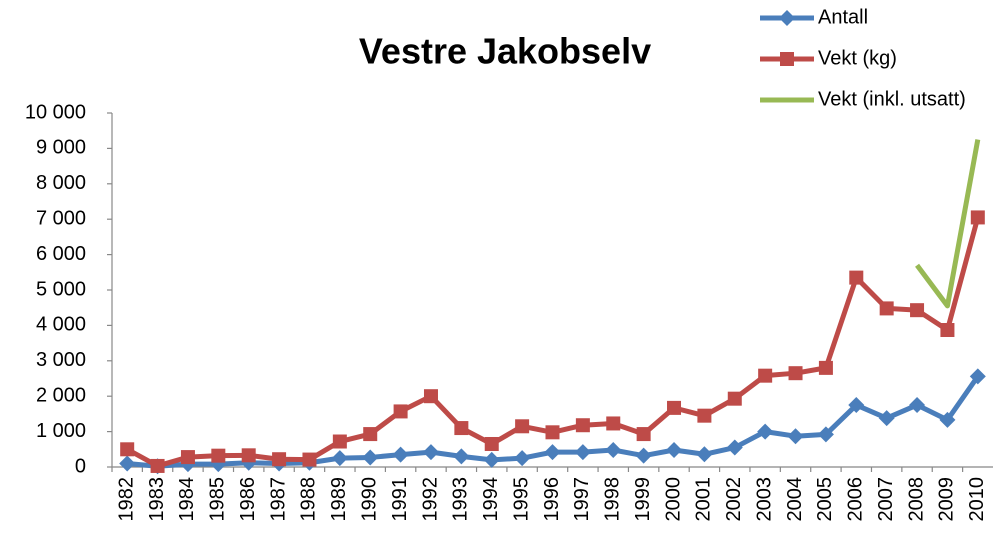  Describe the element at coordinates (61, 218) in the screenshot. I see `y-tick-label: 7 000` at that location.